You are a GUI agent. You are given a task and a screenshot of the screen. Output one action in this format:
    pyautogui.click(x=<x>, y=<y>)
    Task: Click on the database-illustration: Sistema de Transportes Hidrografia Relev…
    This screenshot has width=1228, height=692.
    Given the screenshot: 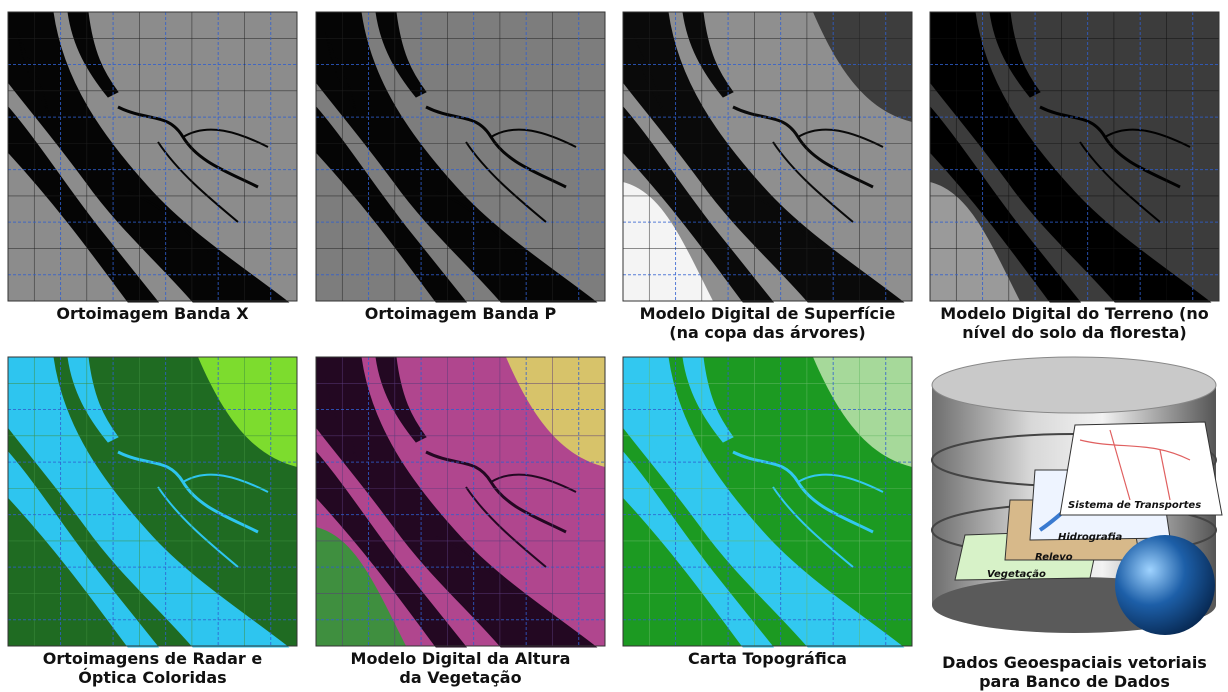 What is the action you would take?
    pyautogui.click(x=1077, y=495)
    